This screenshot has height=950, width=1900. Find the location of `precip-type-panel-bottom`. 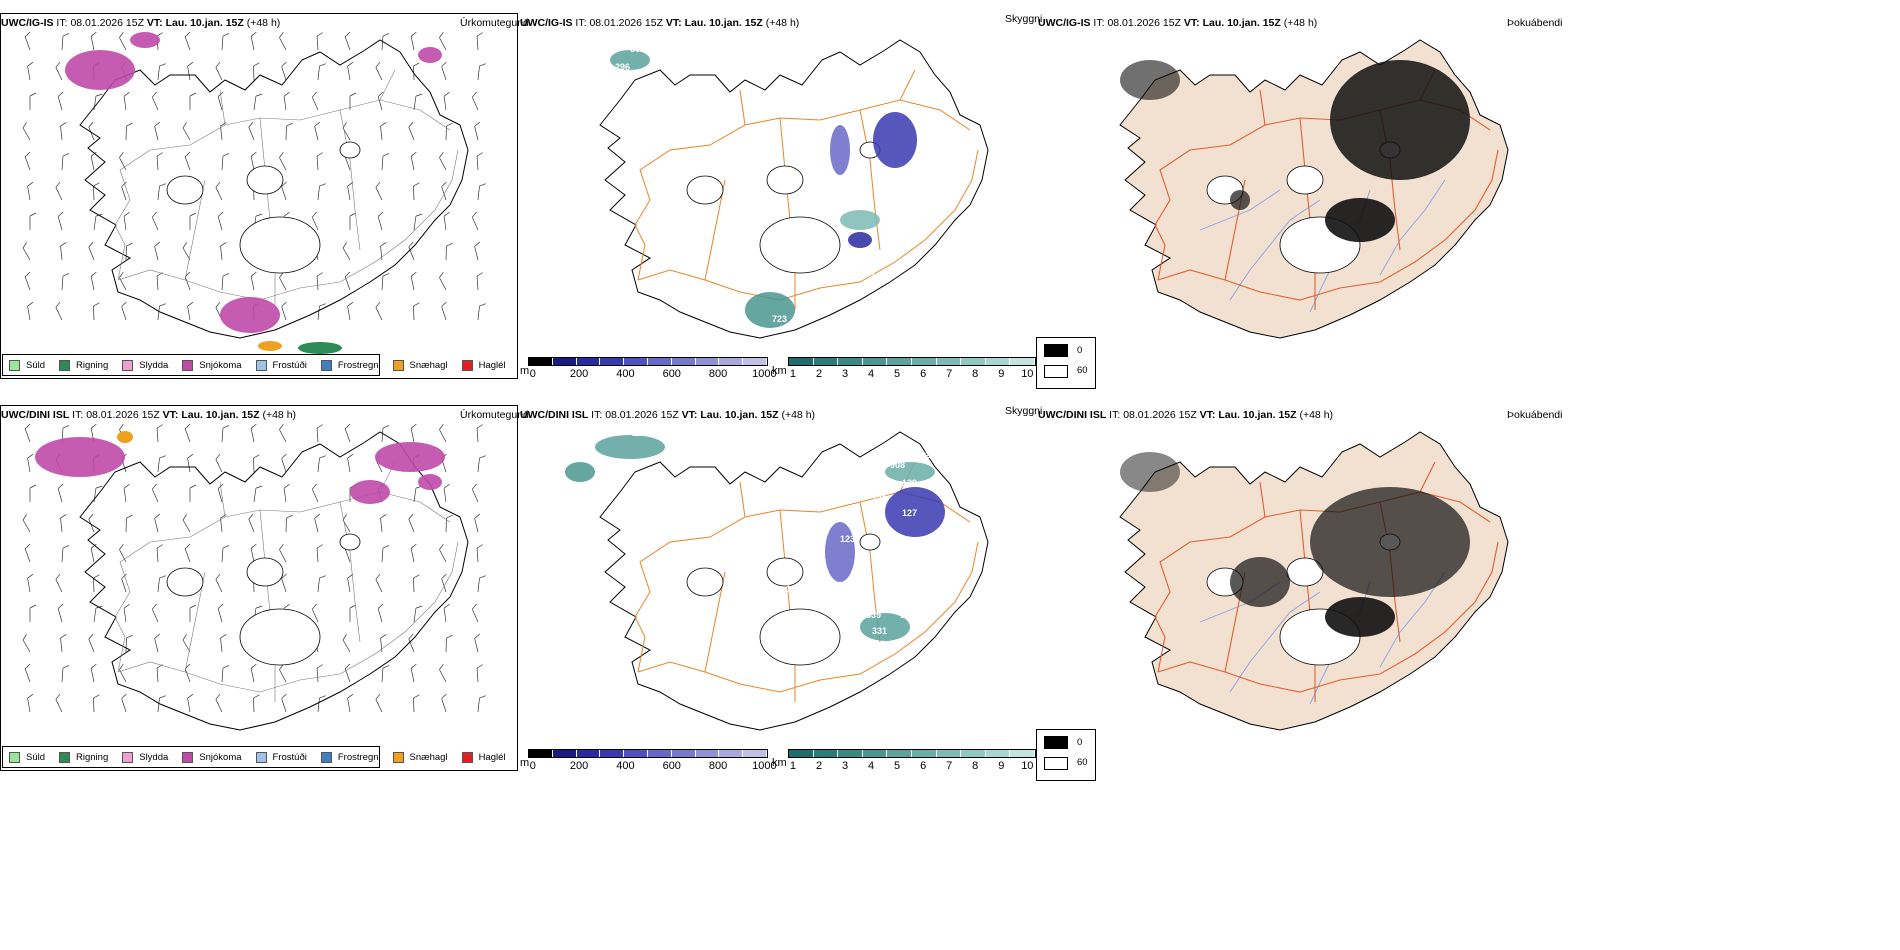

precip-type-panel-bottom is located at coordinates (259, 588).